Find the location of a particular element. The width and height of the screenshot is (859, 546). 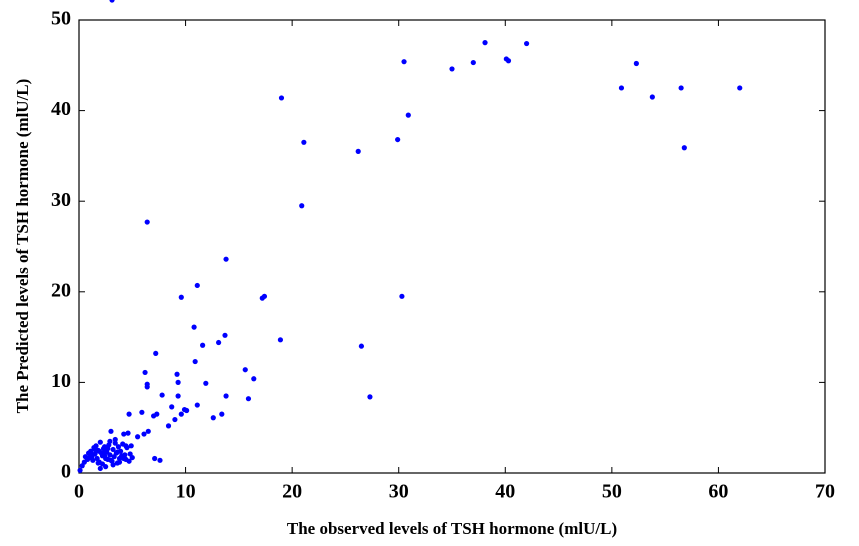

y-tick-label: 20 is located at coordinates (61, 290).